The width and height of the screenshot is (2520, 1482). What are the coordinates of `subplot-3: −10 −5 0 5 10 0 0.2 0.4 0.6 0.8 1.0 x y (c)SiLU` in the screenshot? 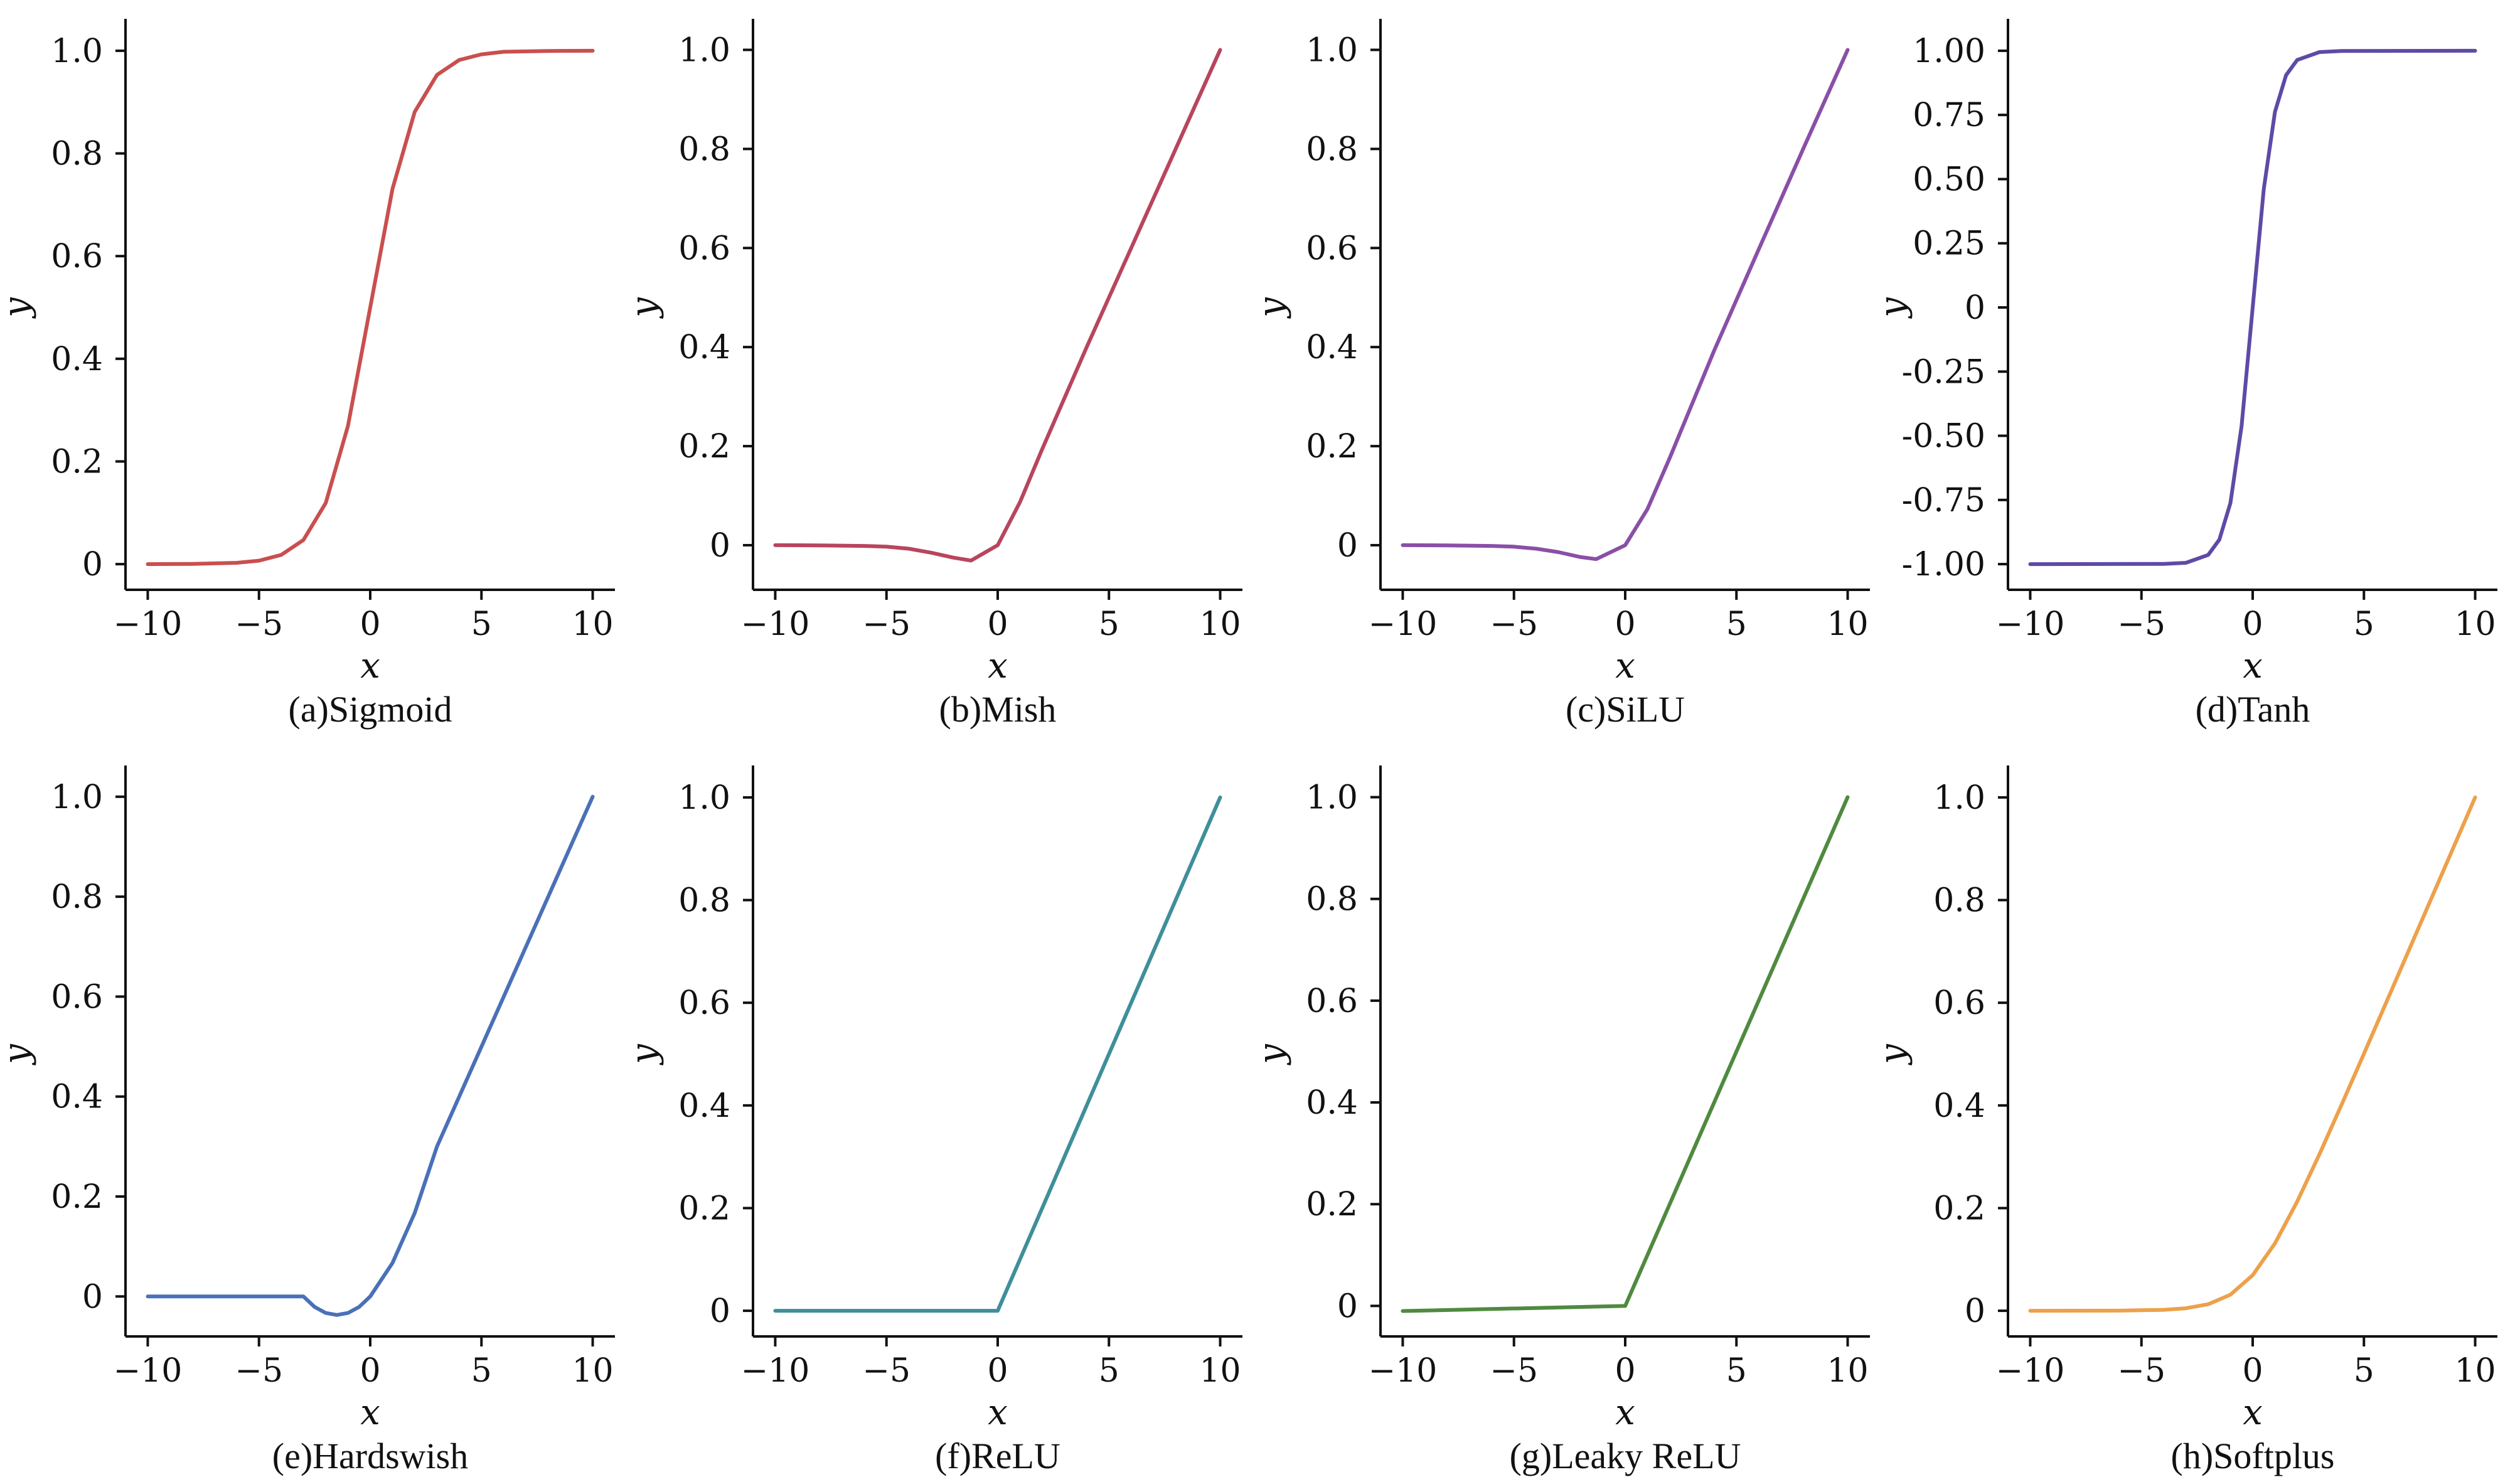 It's located at (1560, 374).